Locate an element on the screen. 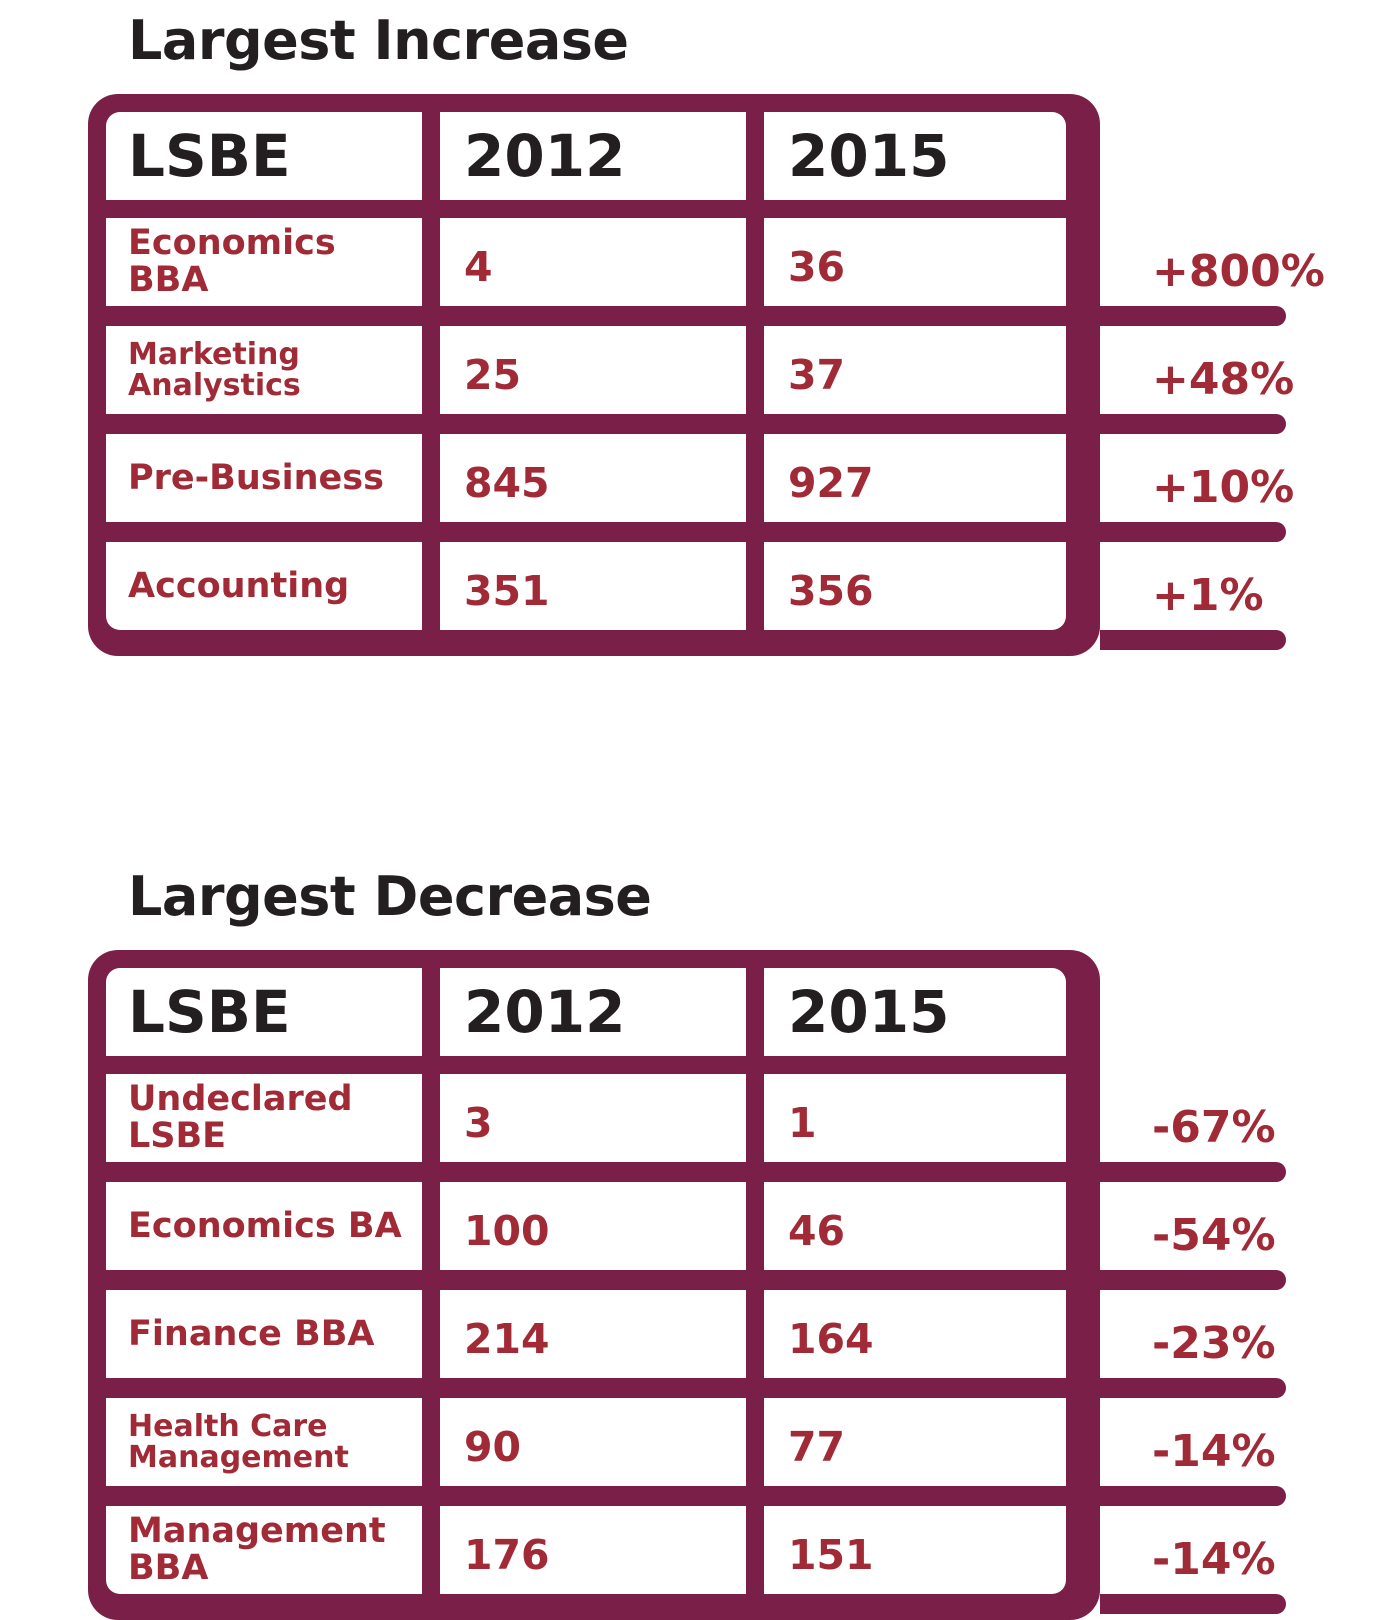  table-cell: 25 is located at coordinates (593, 370).